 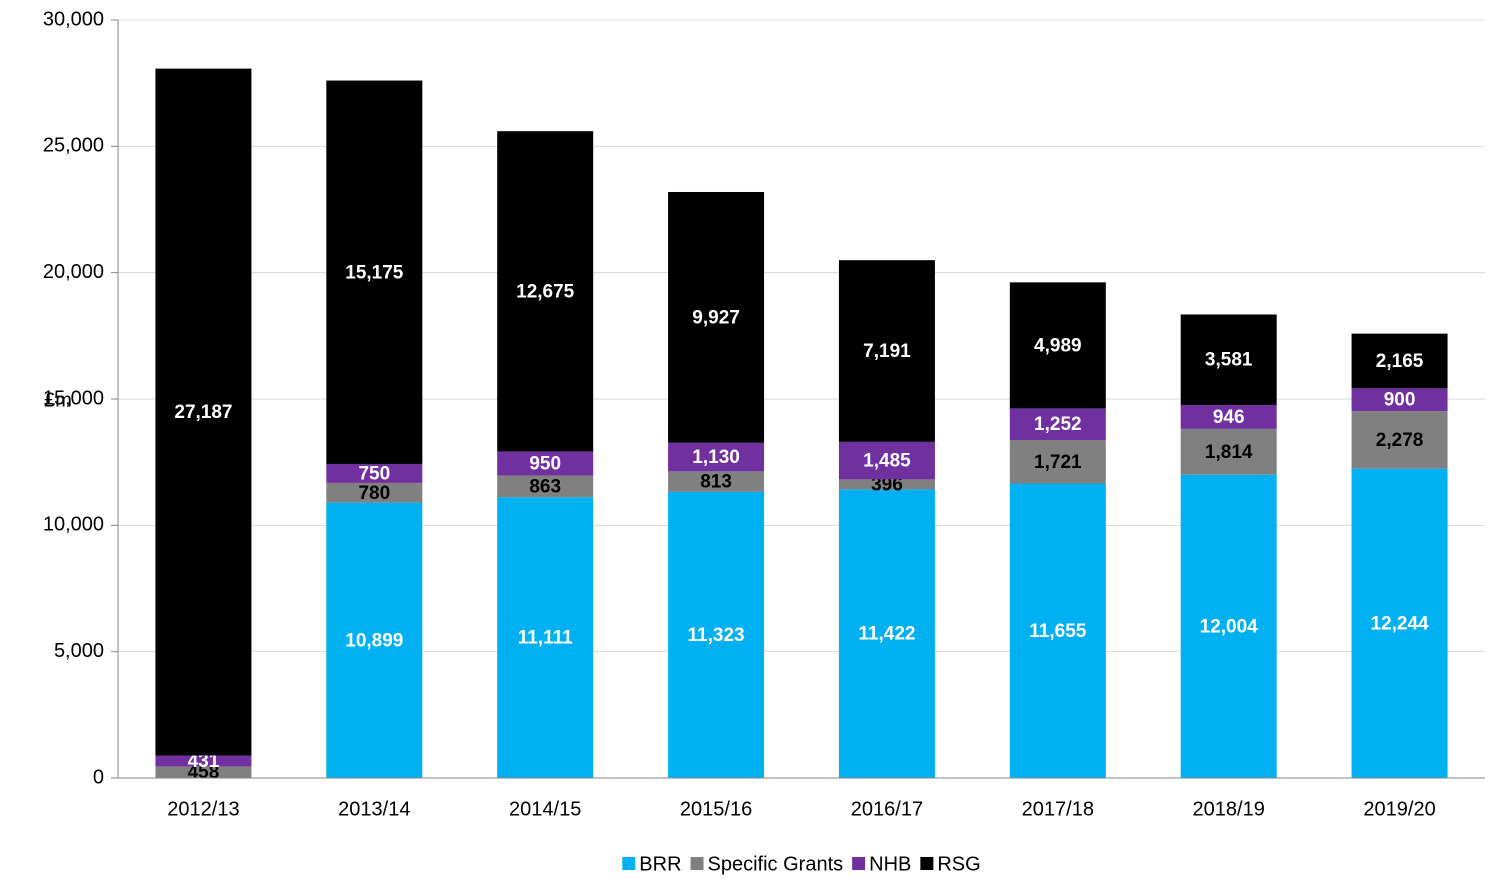 What do you see at coordinates (1058, 809) in the screenshot?
I see `x-tick-label: 2017/18` at bounding box center [1058, 809].